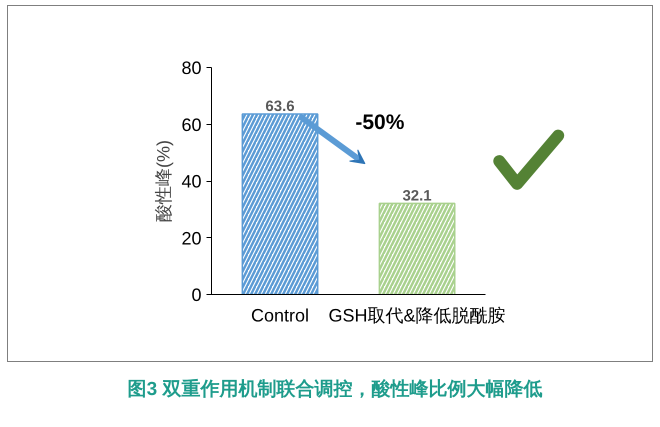  What do you see at coordinates (380, 122) in the screenshot?
I see `annotation: -50%` at bounding box center [380, 122].